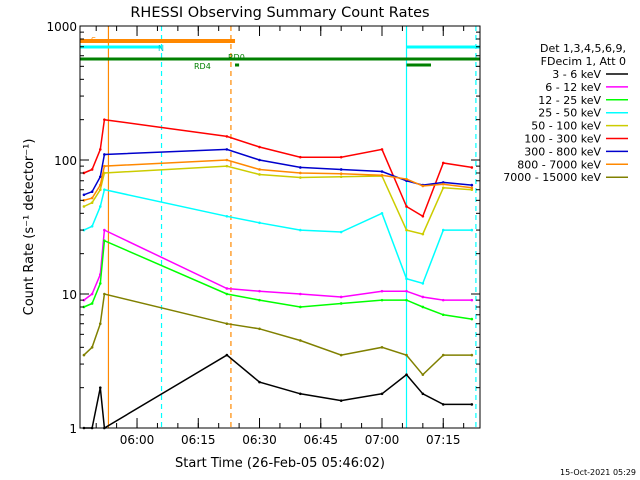 Image resolution: width=640 pixels, height=480 pixels. I want to click on x-tick-label: 06:45, so click(320, 440).